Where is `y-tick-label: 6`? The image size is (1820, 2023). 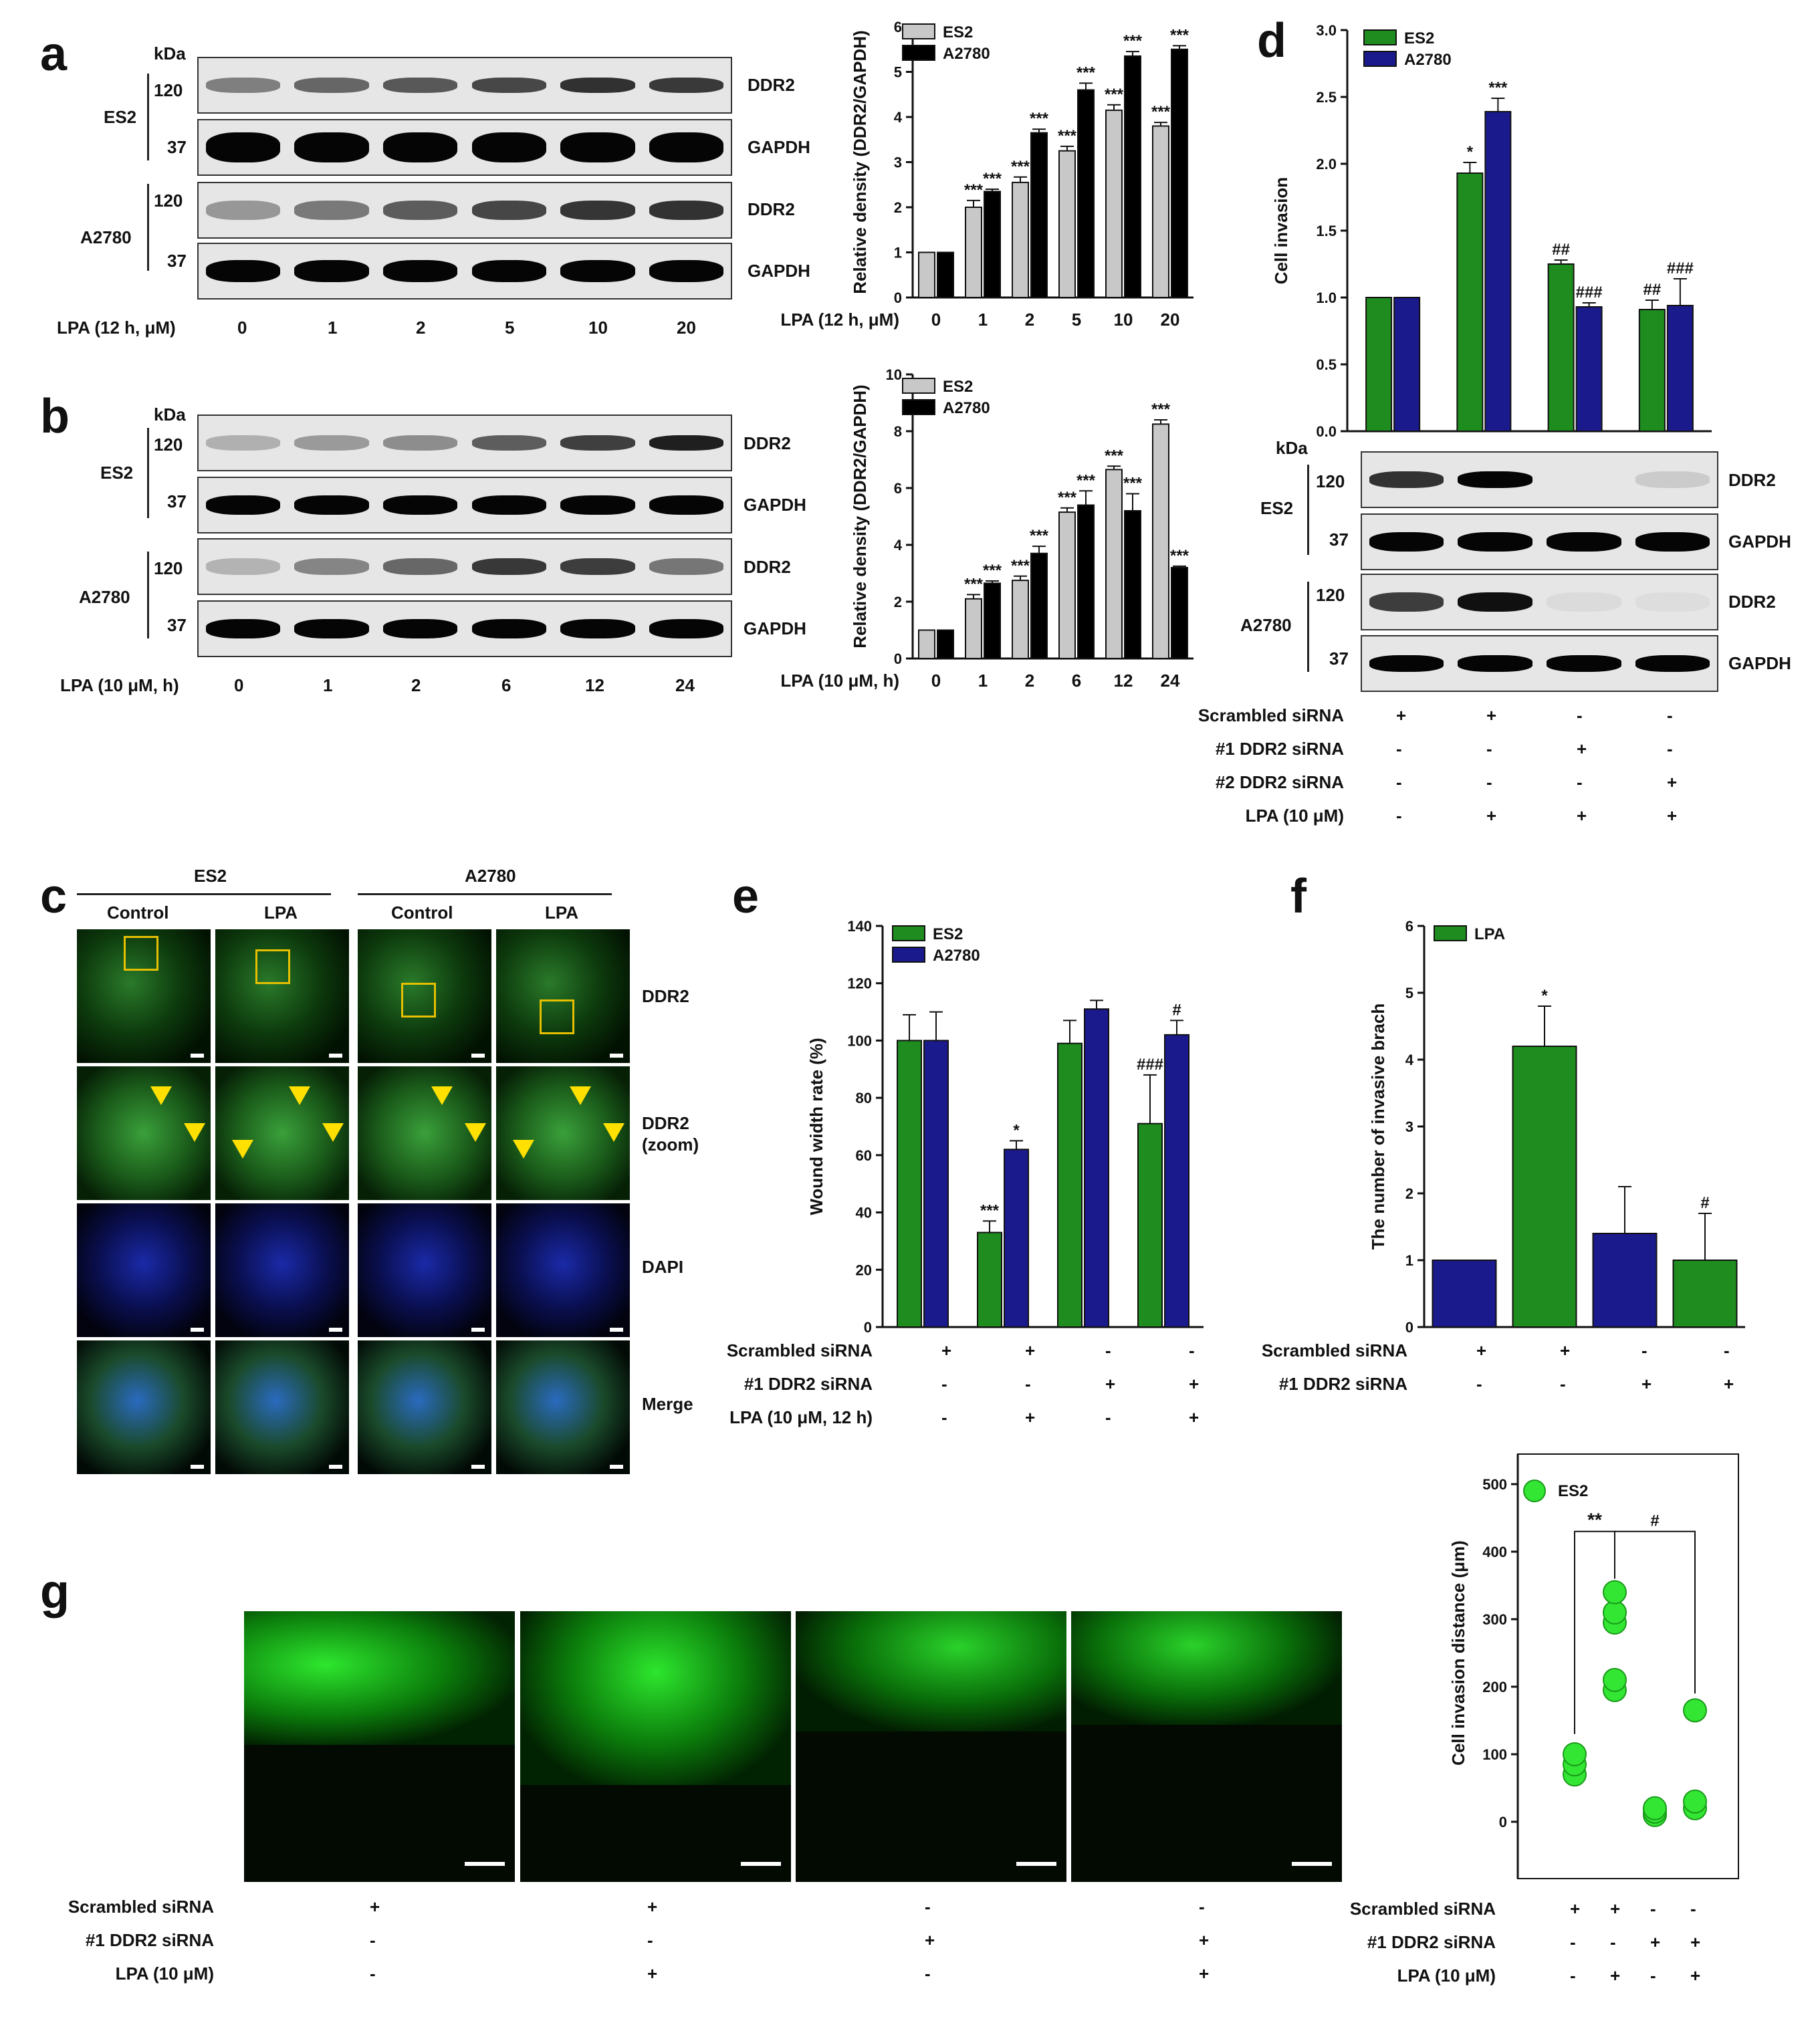 y-tick-label: 6 is located at coordinates (1409, 926).